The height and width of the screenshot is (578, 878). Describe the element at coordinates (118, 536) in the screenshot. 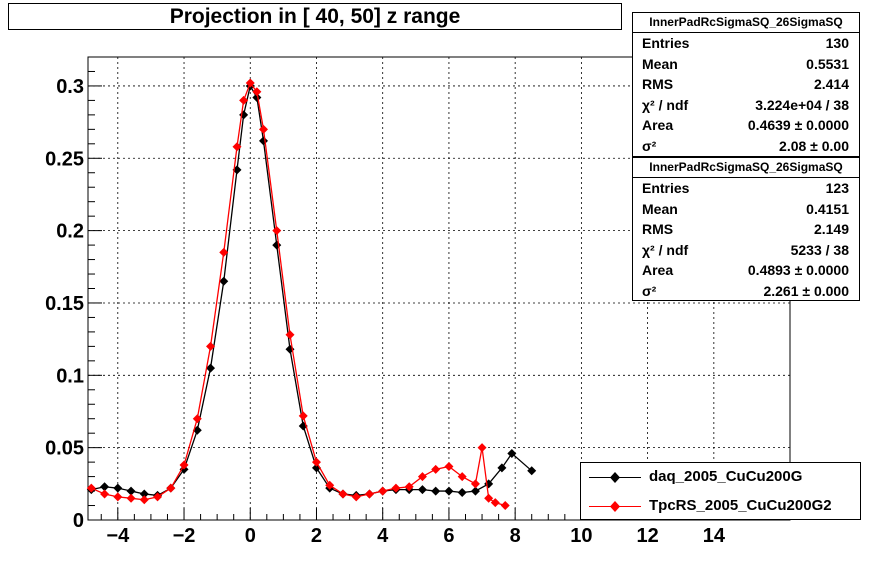

I see `x-tick-label: −4` at that location.